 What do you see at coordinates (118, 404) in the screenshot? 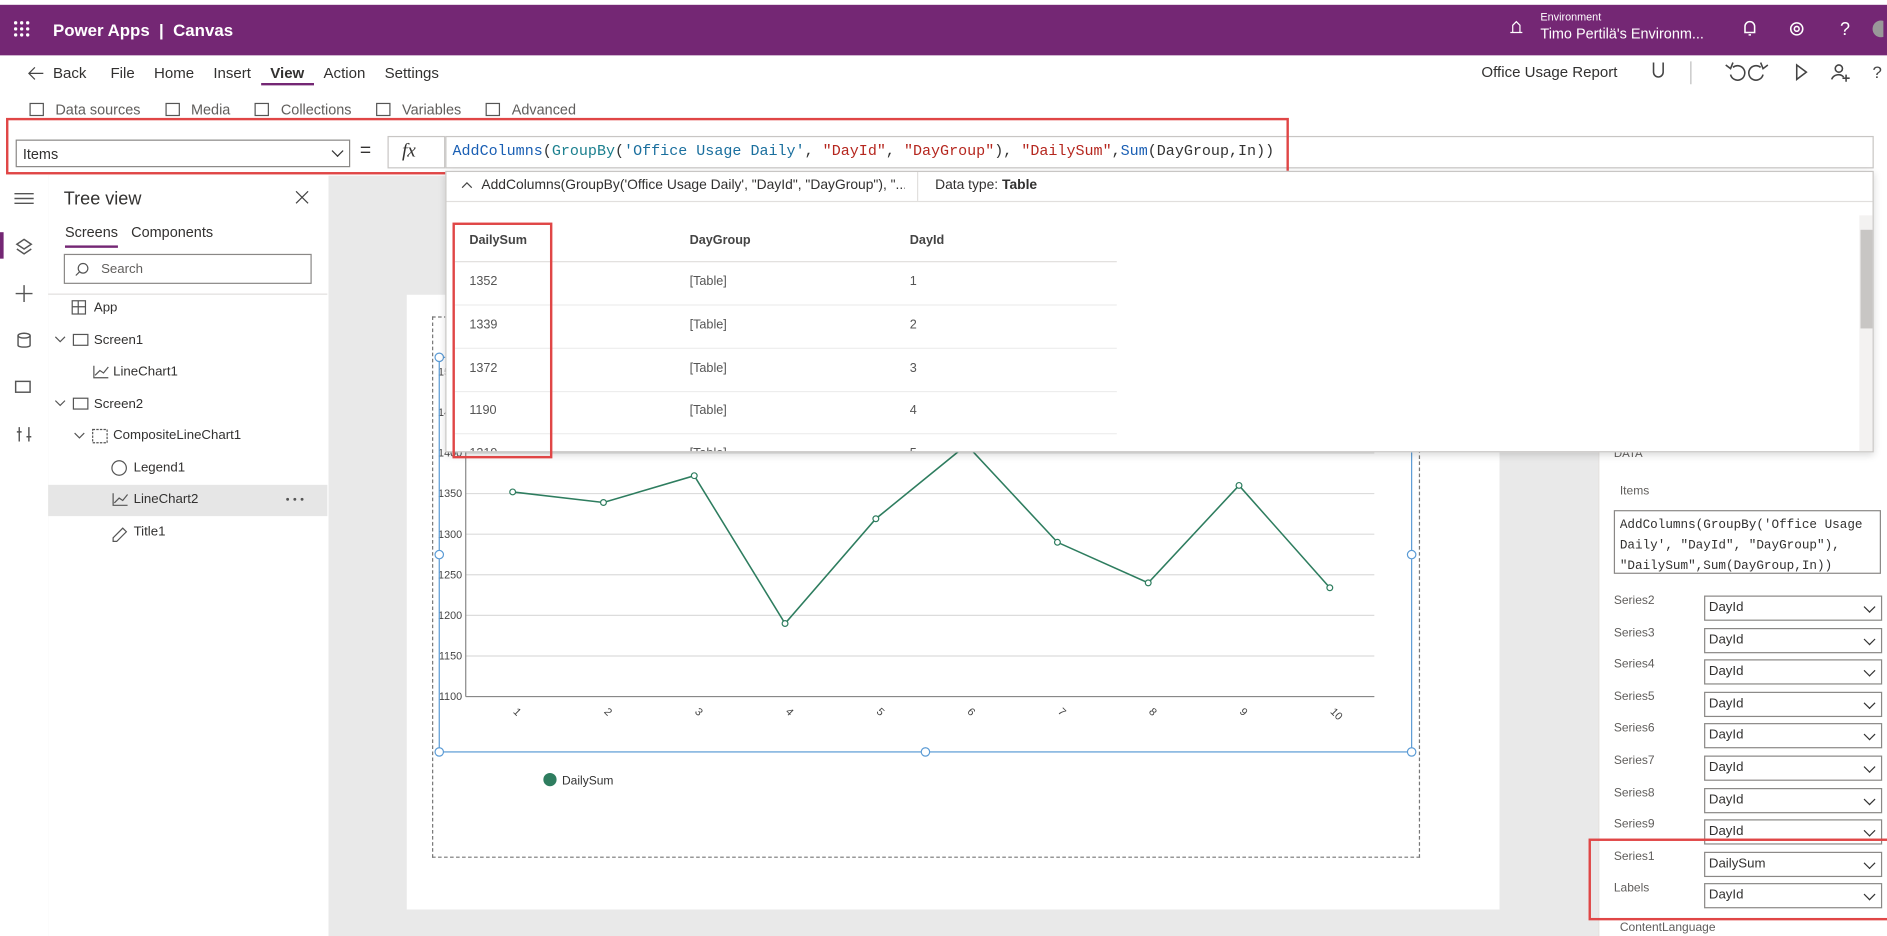
I see `tree-item: Screen2` at bounding box center [118, 404].